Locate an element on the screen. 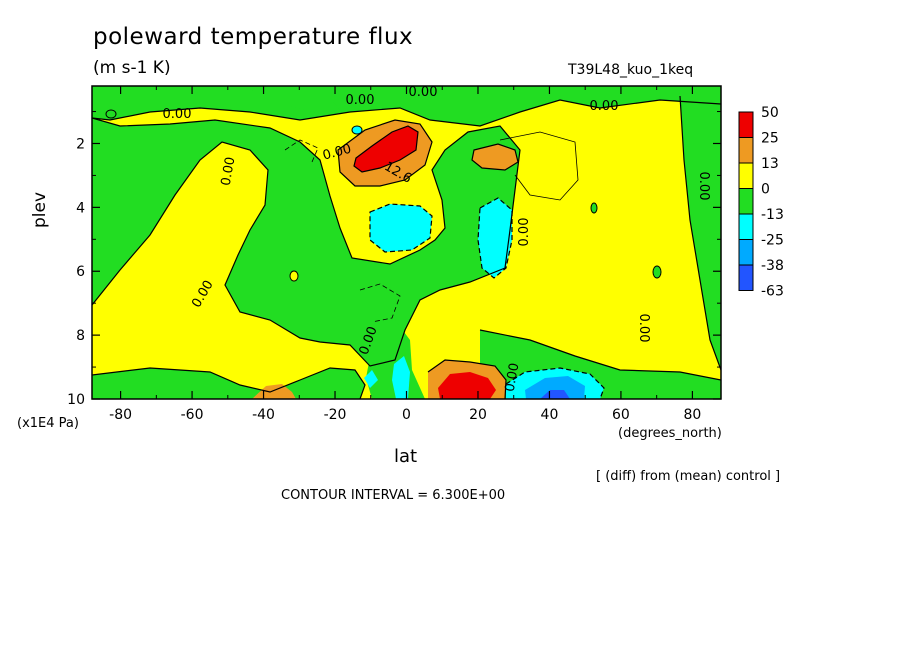 Image resolution: width=904 pixels, height=654 pixels. fill-darkblue-lower-north is located at coordinates (555, 394).